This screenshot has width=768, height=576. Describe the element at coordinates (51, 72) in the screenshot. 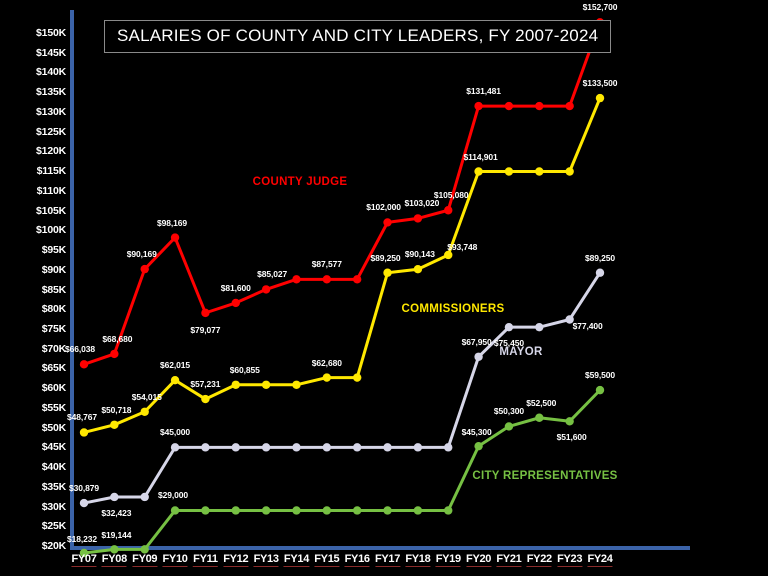

I see `y-axis-tick: $140K` at that location.